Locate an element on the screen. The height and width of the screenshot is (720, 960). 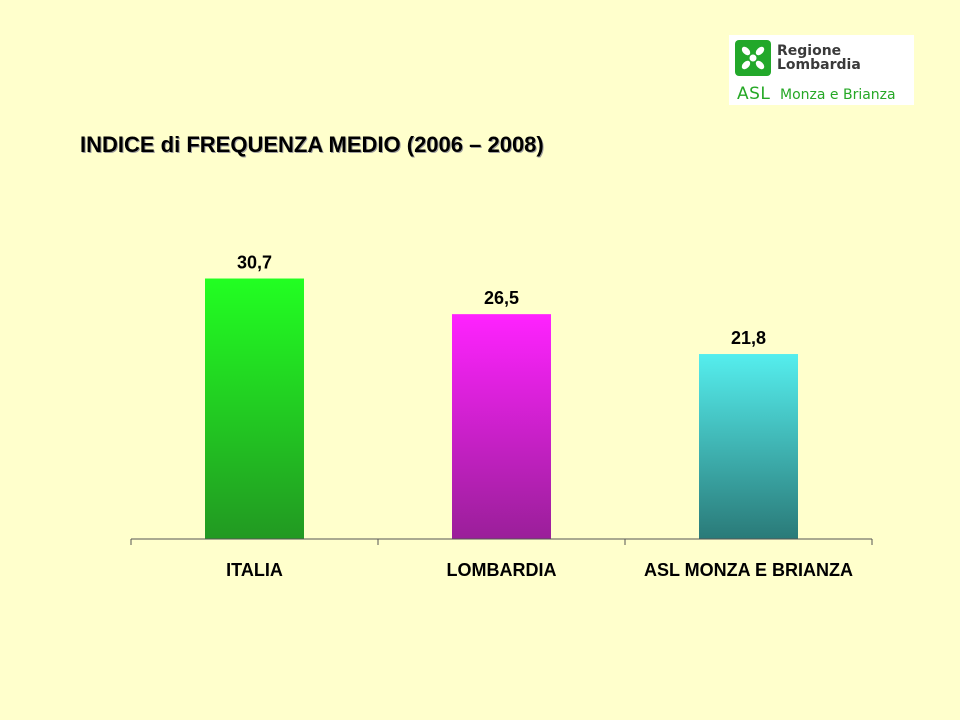
logo-subtitle: Monza e Brianza is located at coordinates (838, 95).